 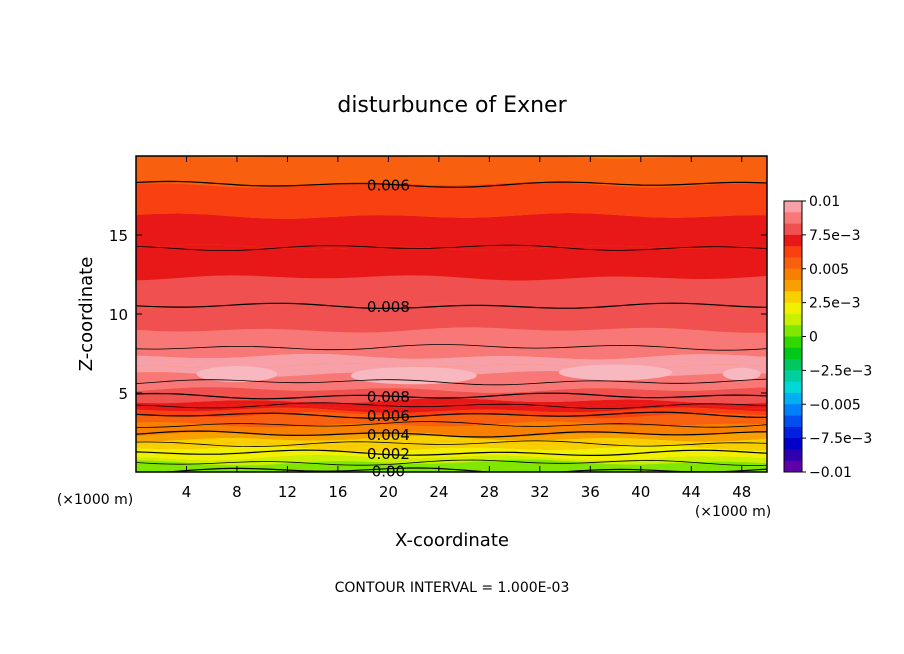 I want to click on x-unit-label: (×1000 m), so click(x=733, y=512).